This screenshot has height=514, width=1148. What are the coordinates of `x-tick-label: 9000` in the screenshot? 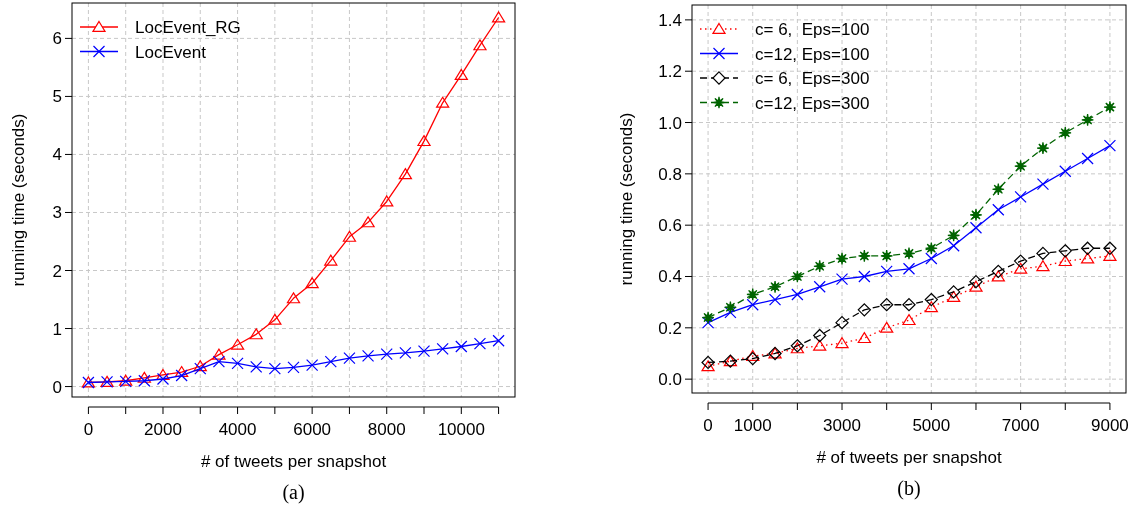 It's located at (1110, 425).